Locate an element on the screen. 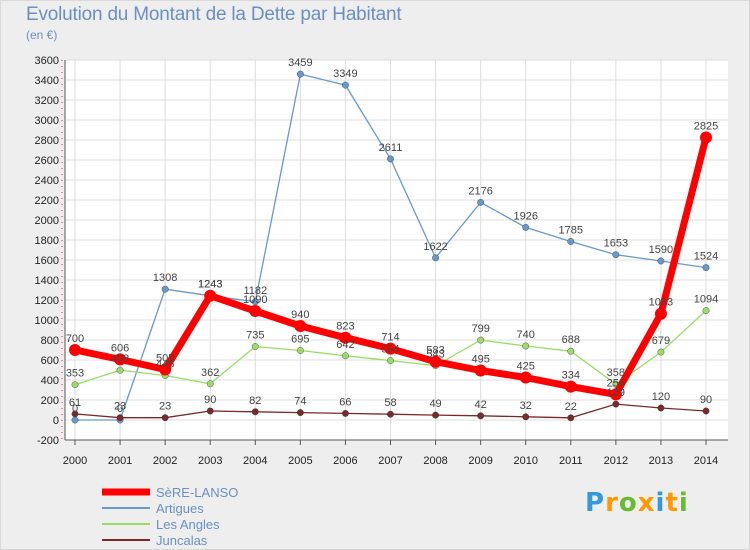  data-label: 1524 is located at coordinates (706, 257).